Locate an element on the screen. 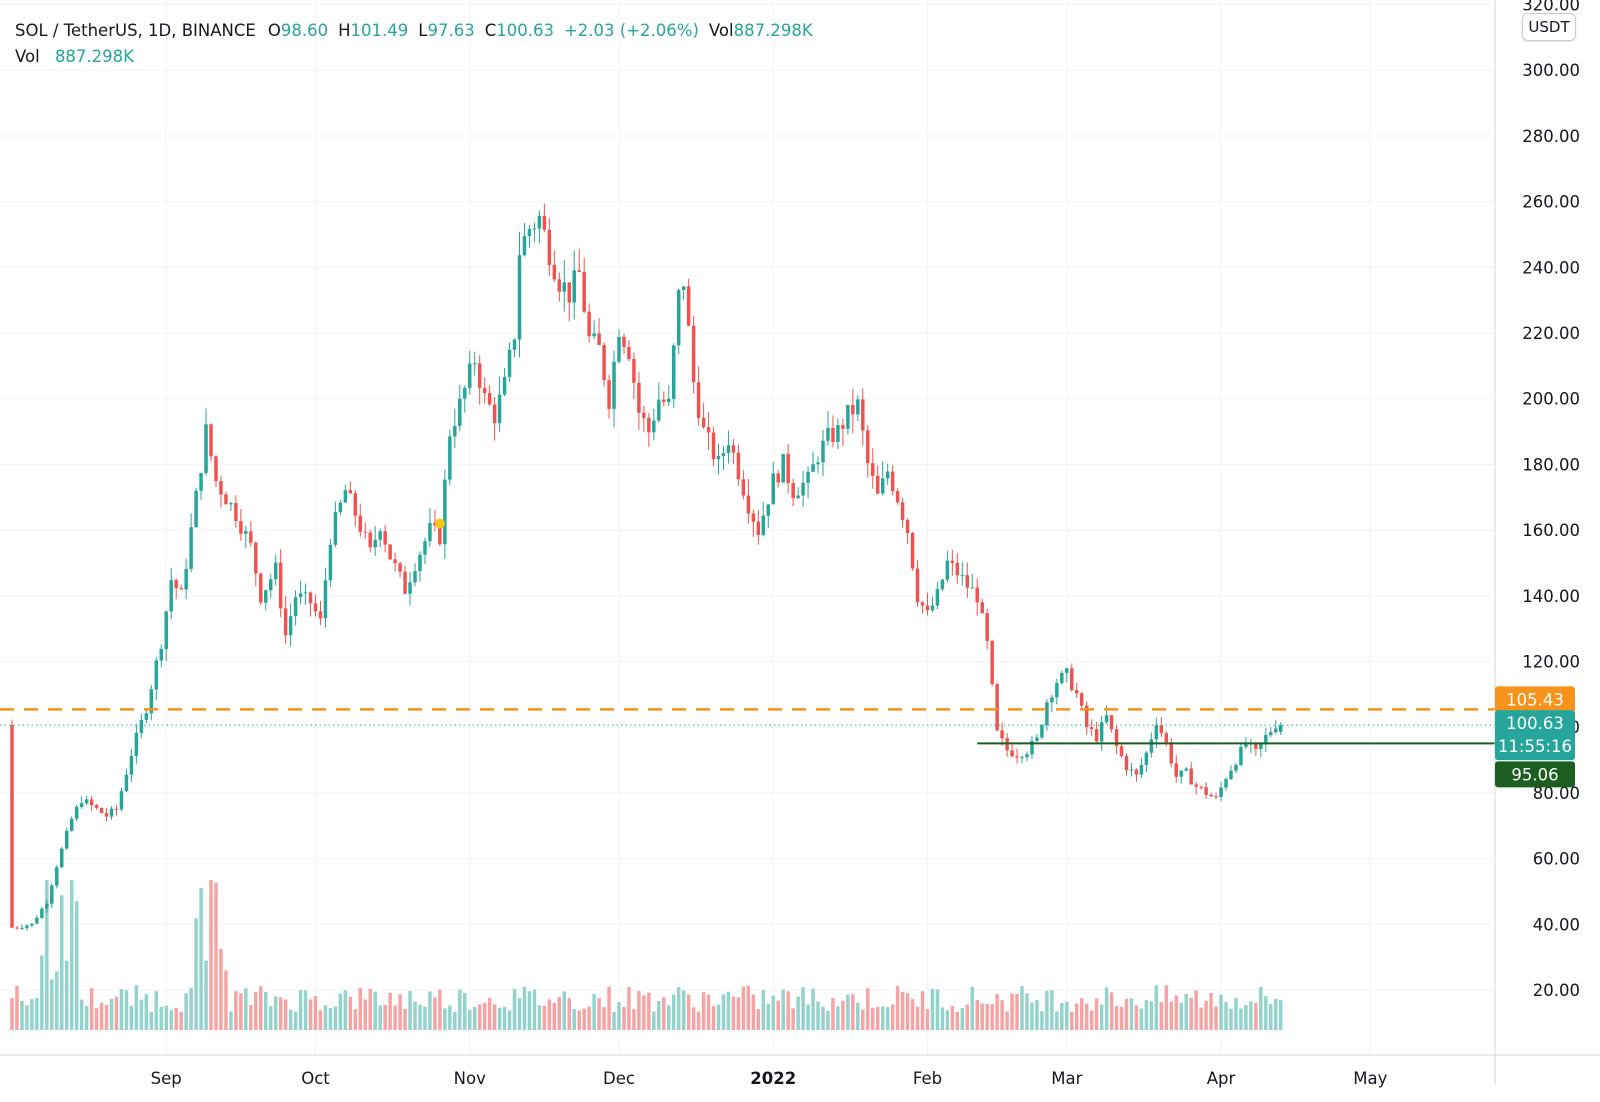  time-tick-label: Mar is located at coordinates (1066, 1078).